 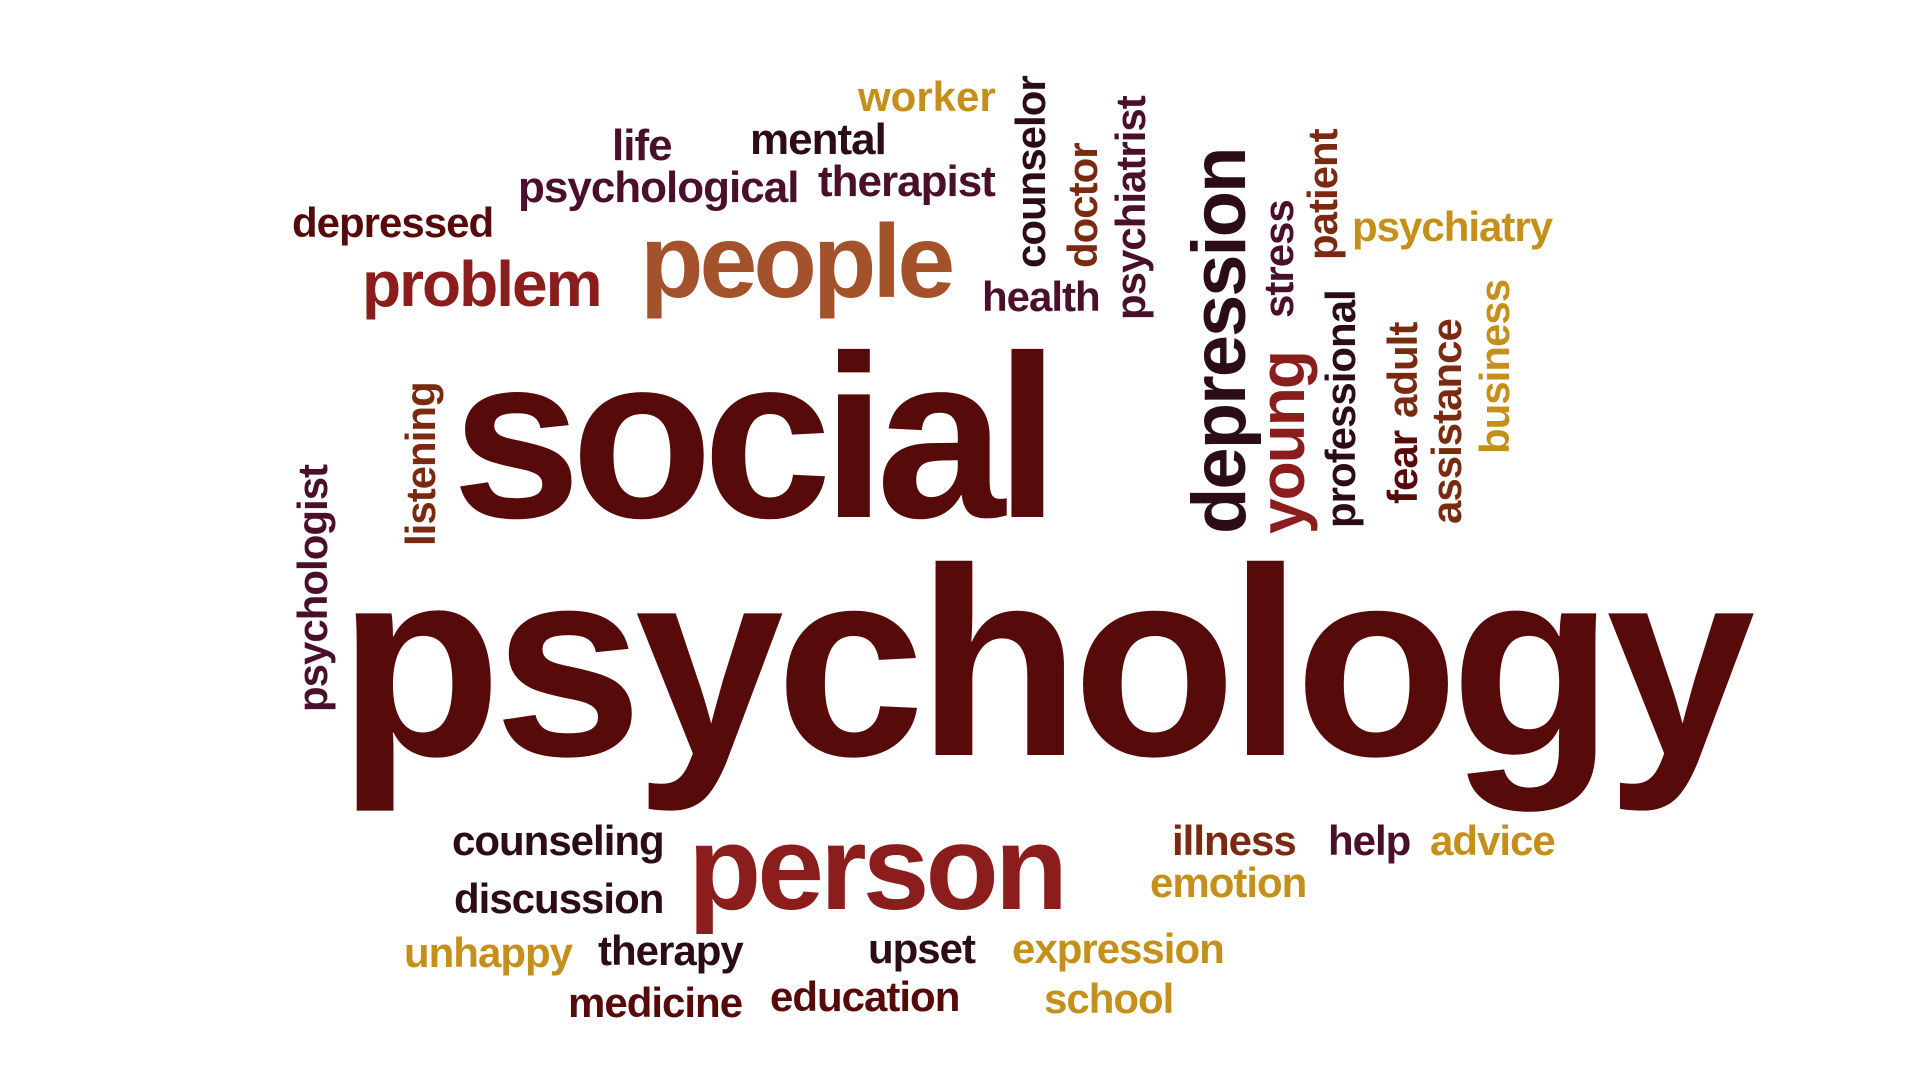 I want to click on word-life: life, so click(x=642, y=145).